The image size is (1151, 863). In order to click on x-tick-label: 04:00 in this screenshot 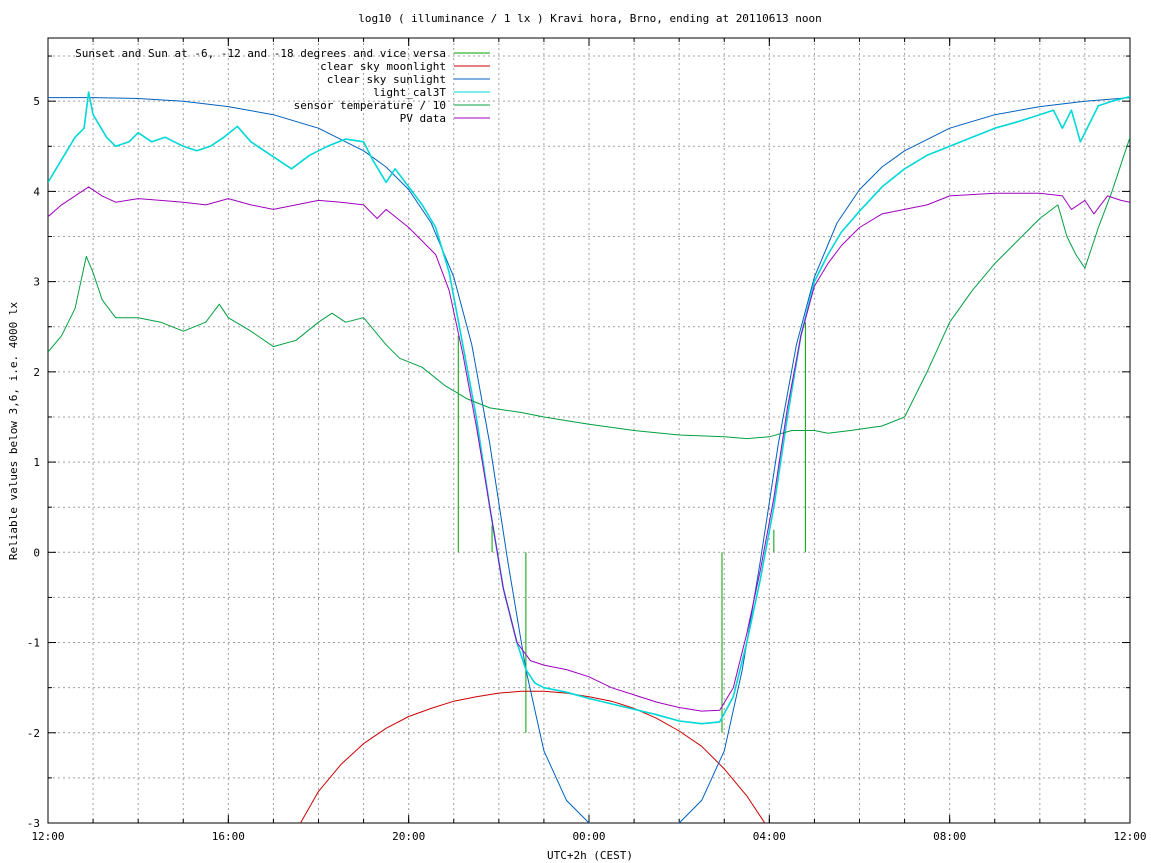, I will do `click(769, 836)`.